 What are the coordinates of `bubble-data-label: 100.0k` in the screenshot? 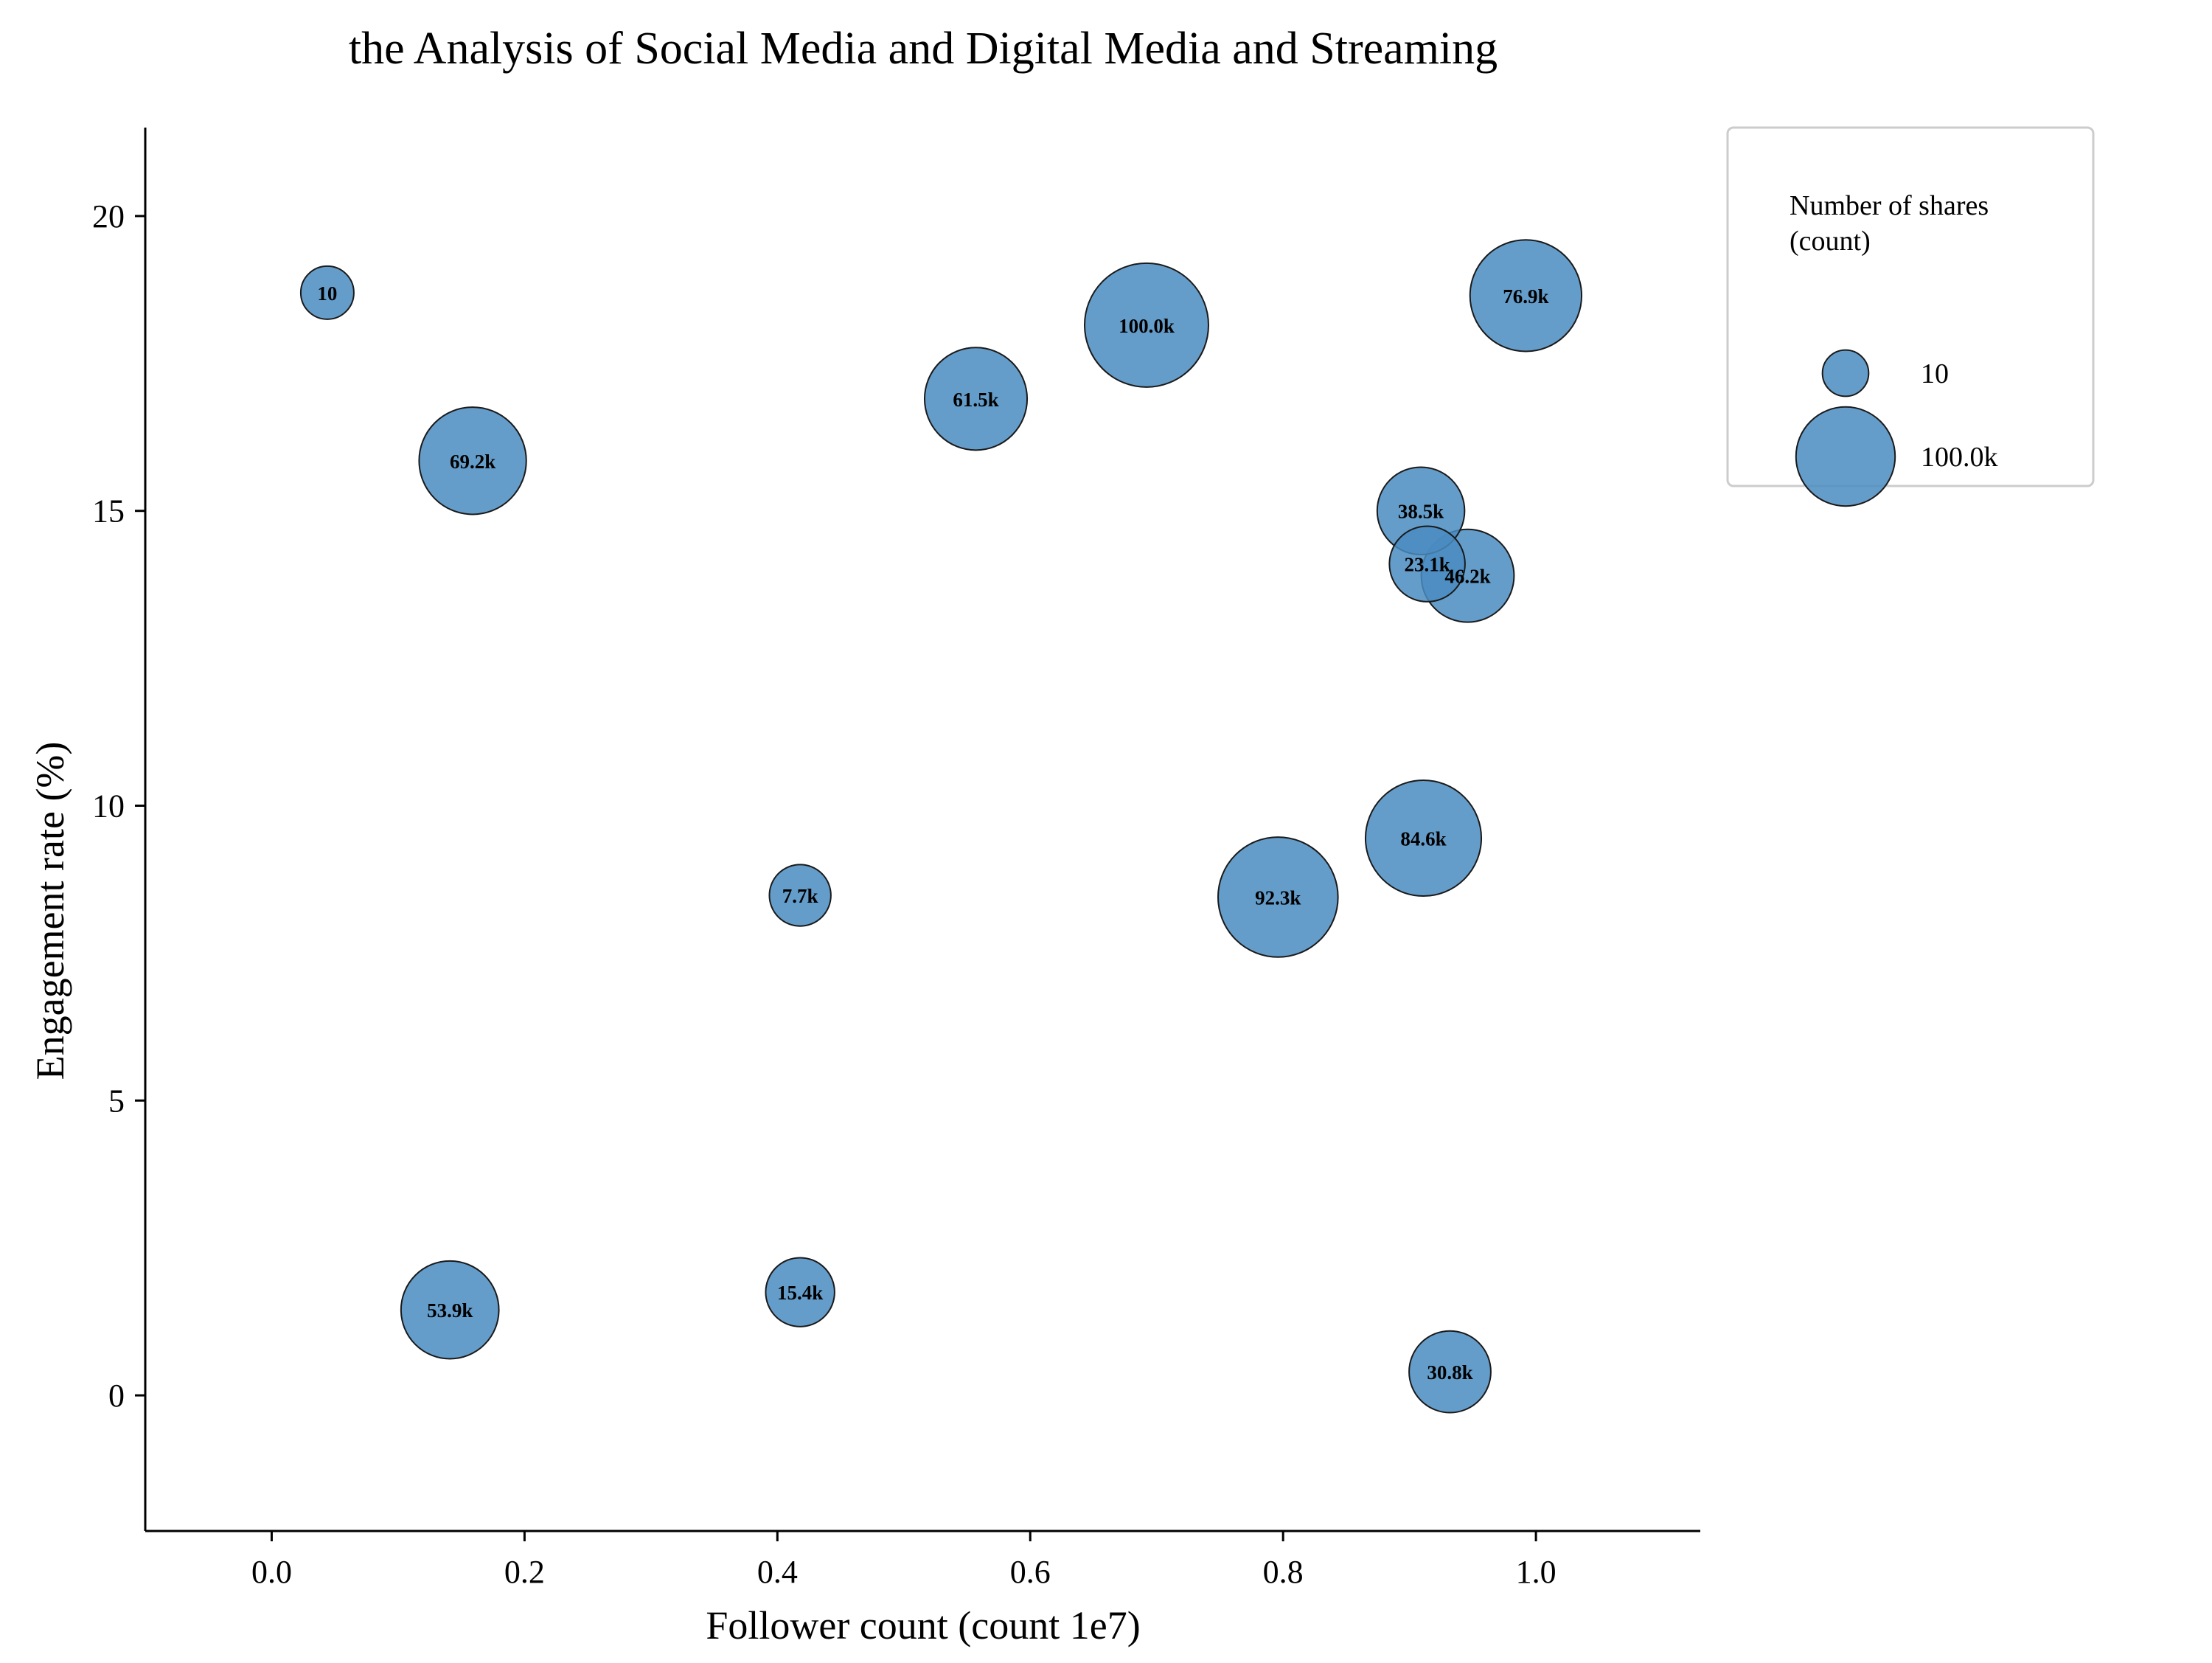 It's located at (1147, 326).